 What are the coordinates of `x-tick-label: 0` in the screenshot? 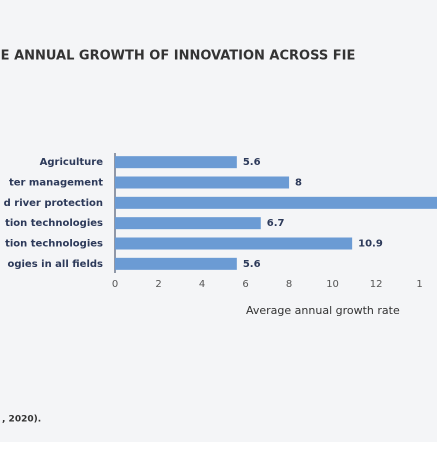 It's located at (115, 284).